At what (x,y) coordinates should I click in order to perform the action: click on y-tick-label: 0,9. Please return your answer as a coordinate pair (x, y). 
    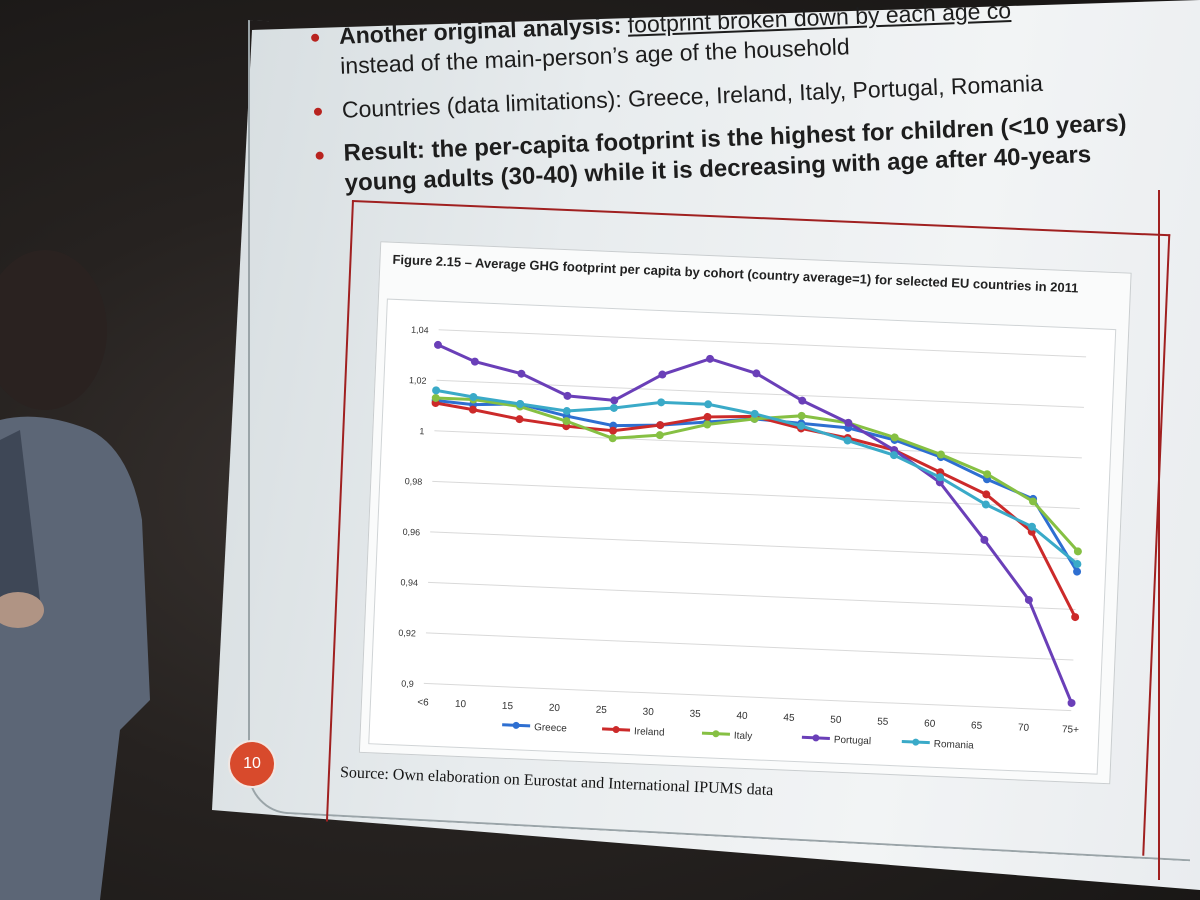
    Looking at the image, I should click on (407, 683).